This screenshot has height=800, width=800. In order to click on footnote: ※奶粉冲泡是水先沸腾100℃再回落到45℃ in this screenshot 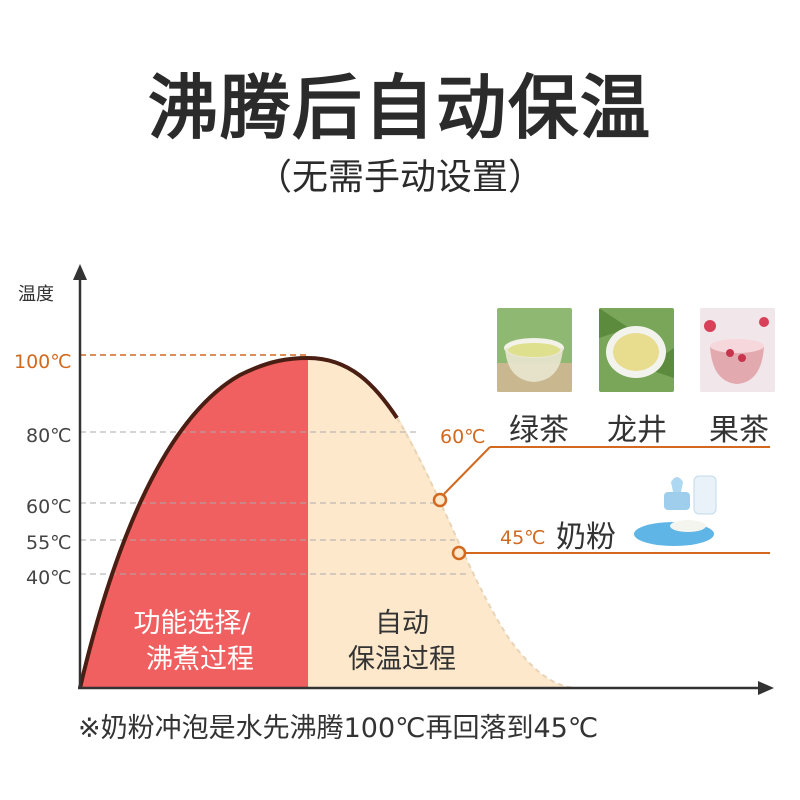, I will do `click(338, 728)`.